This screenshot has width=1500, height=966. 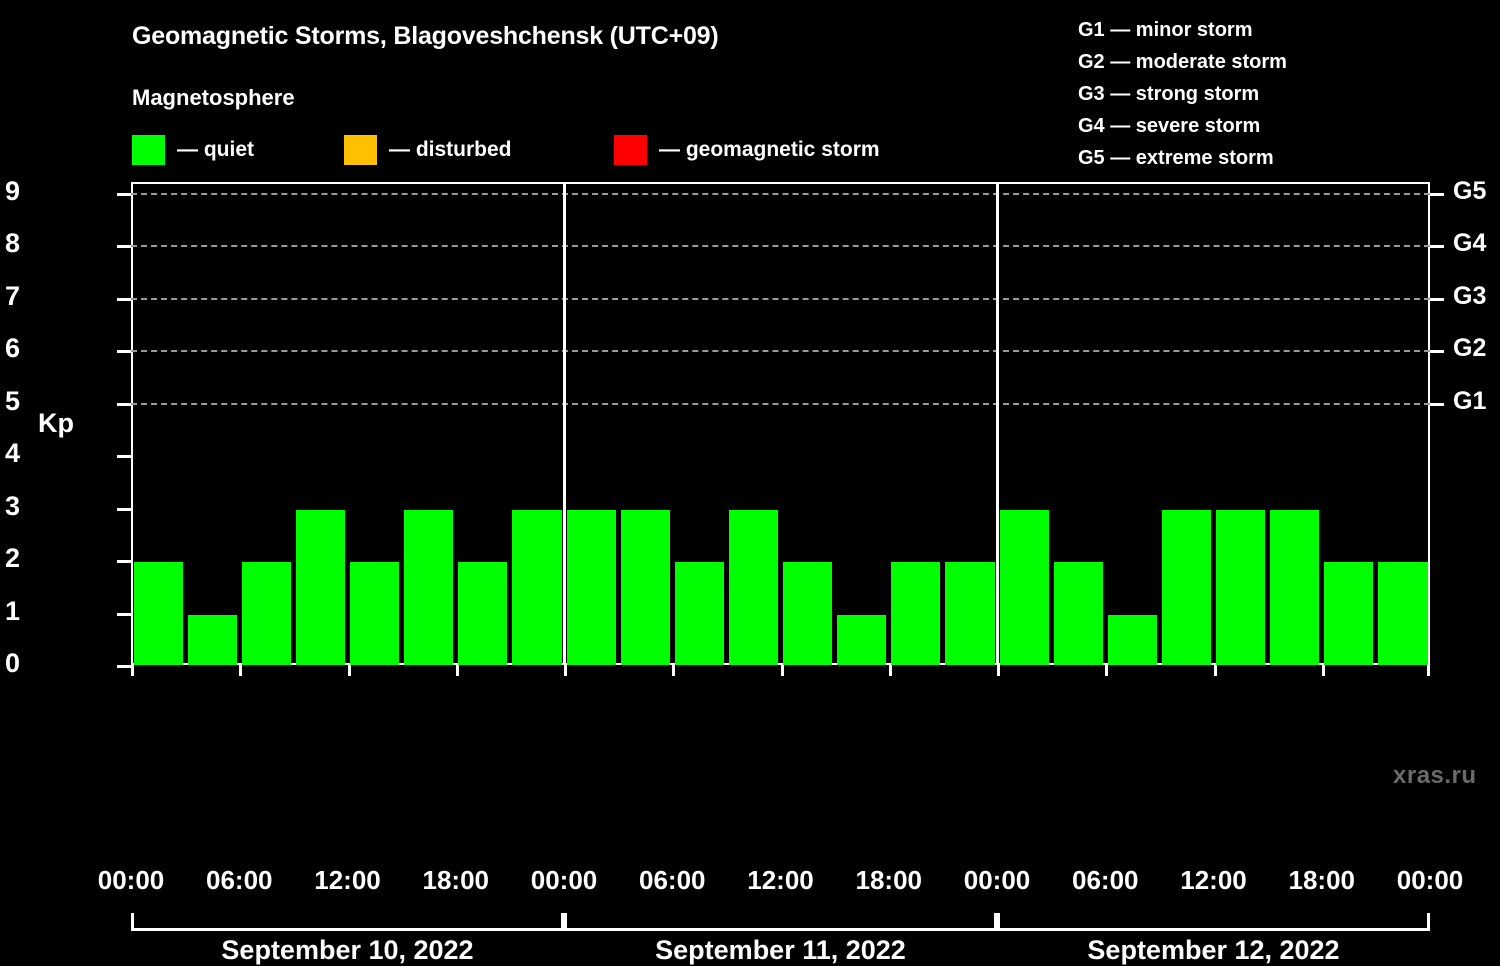 What do you see at coordinates (1165, 30) in the screenshot?
I see `g-scale-row-g1: G1 — minor storm` at bounding box center [1165, 30].